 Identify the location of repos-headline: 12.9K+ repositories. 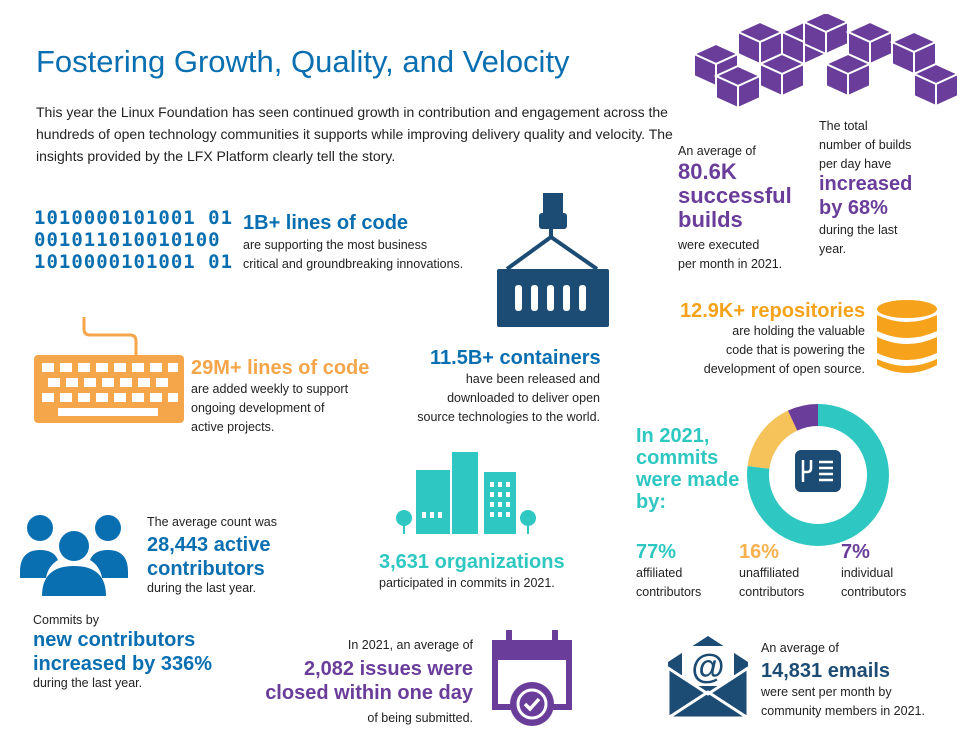
(773, 311).